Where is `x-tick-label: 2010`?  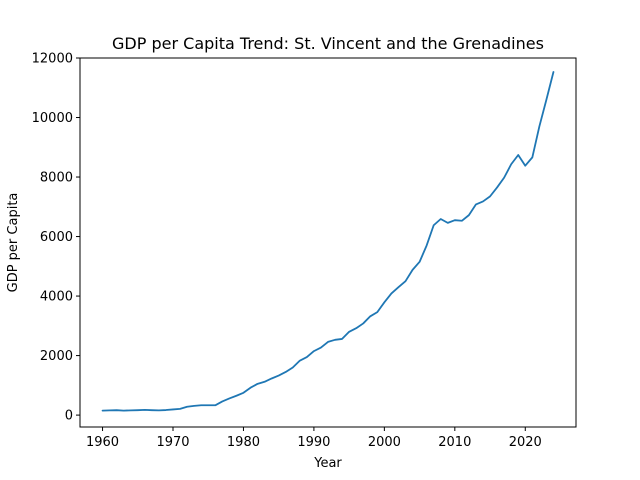
x-tick-label: 2010 is located at coordinates (454, 442).